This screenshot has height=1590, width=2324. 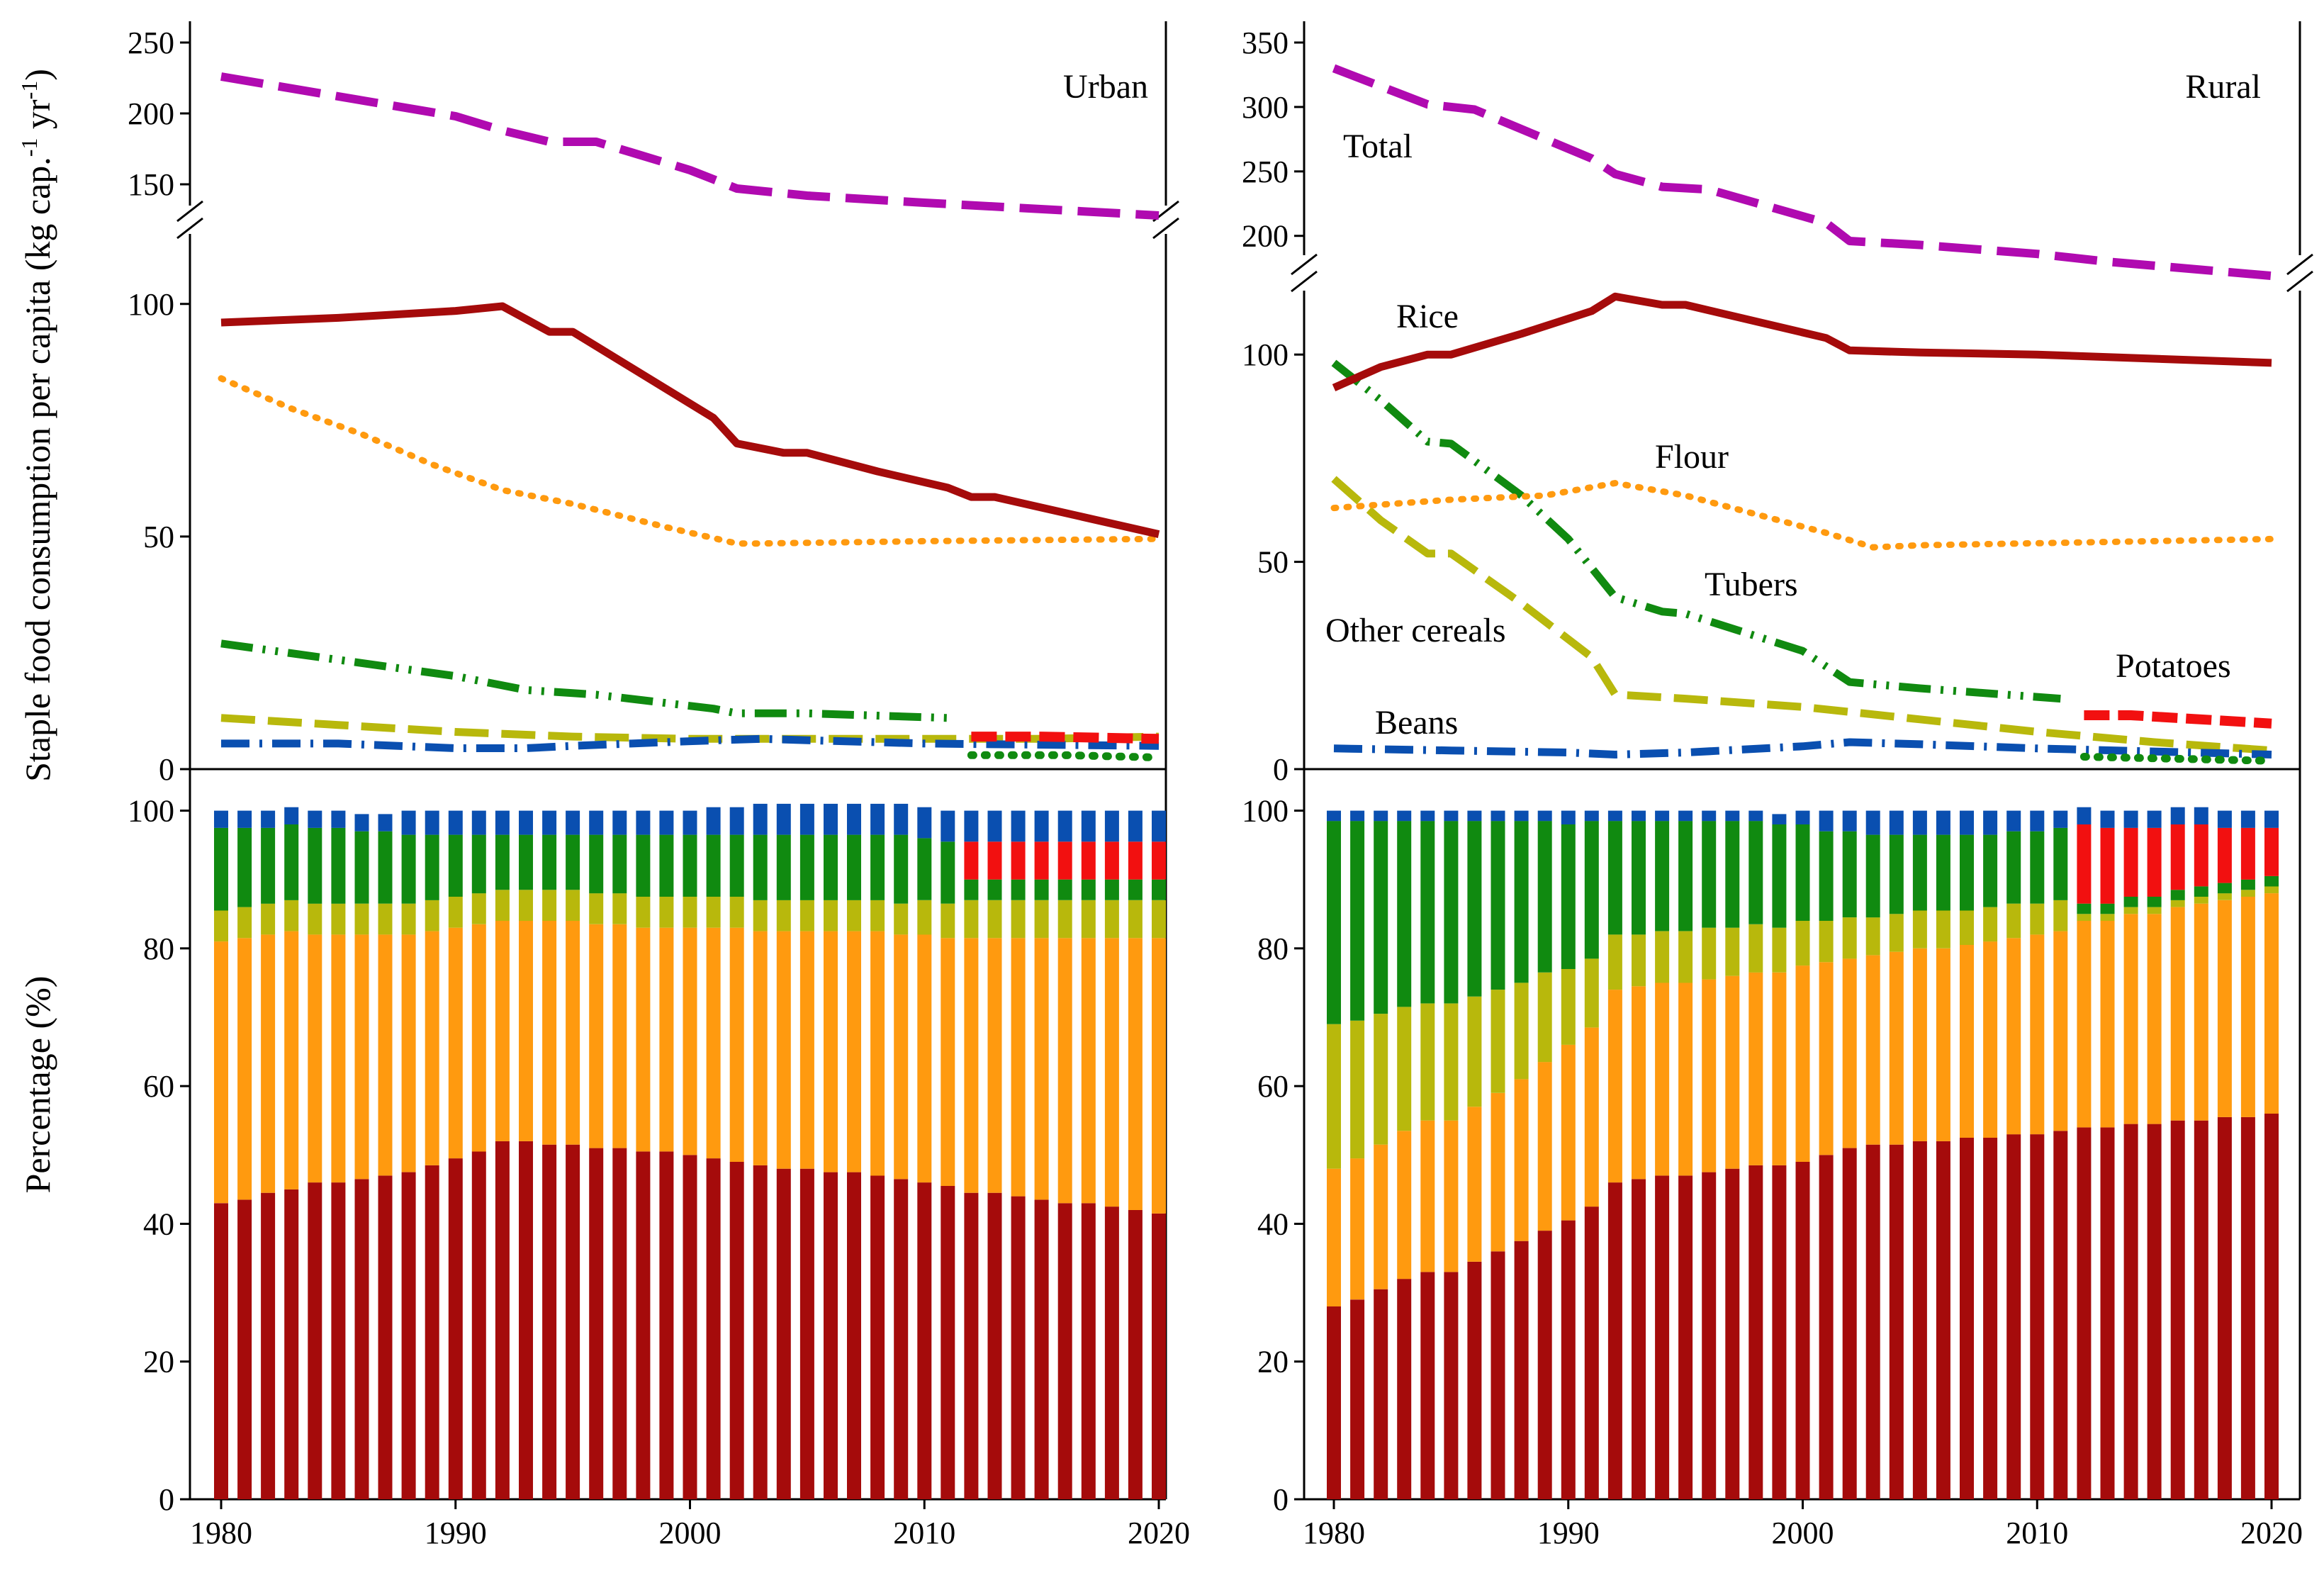 I want to click on series-line-tubers-tail, so click(x=1065, y=757).